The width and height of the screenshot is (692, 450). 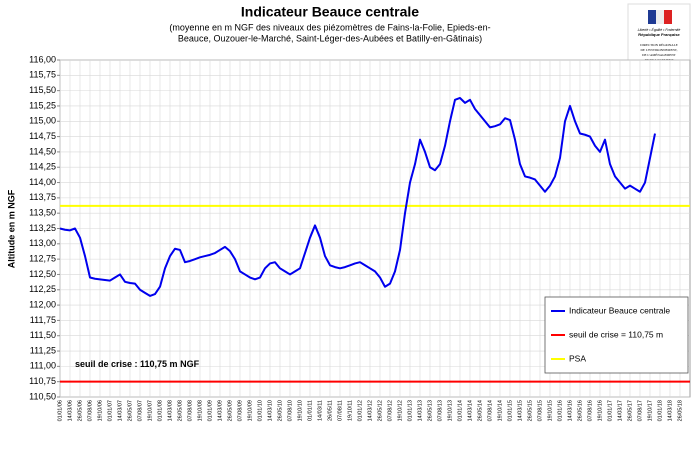 I want to click on y-tick-label: 112,50, so click(x=42, y=274).